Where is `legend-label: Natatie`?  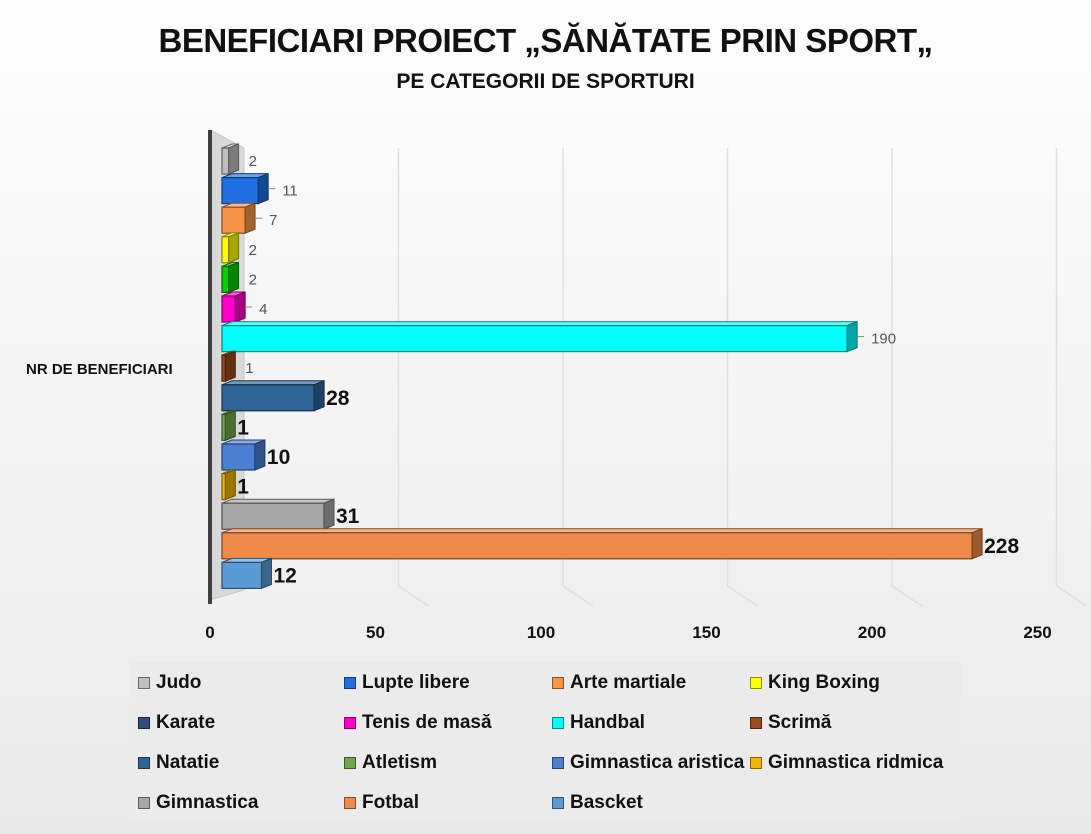
legend-label: Natatie is located at coordinates (188, 762).